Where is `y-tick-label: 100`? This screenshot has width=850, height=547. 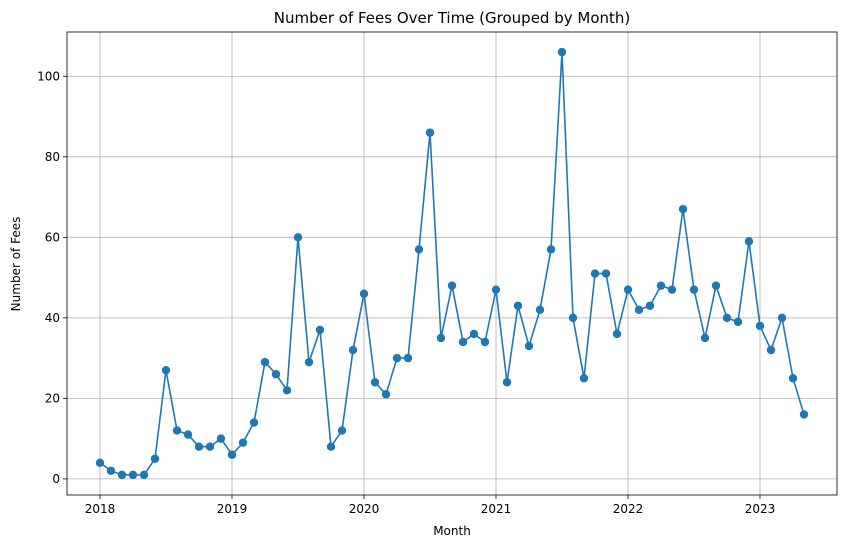
y-tick-label: 100 is located at coordinates (48, 76).